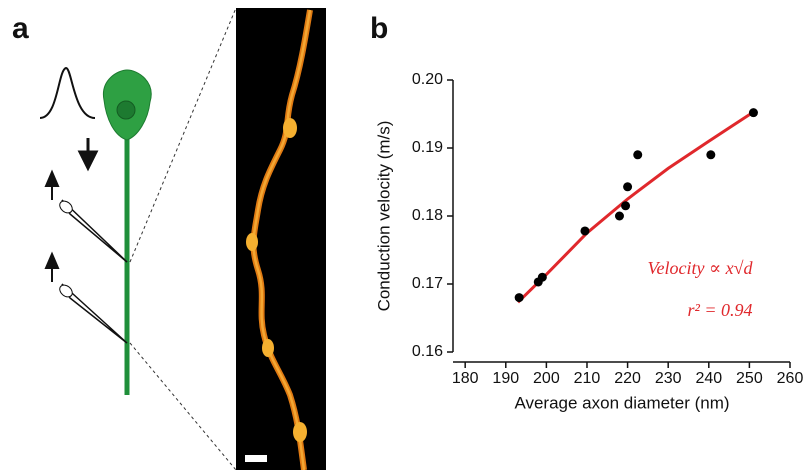 Image resolution: width=809 pixels, height=470 pixels. What do you see at coordinates (427, 147) in the screenshot?
I see `y-tick-label: 0.19` at bounding box center [427, 147].